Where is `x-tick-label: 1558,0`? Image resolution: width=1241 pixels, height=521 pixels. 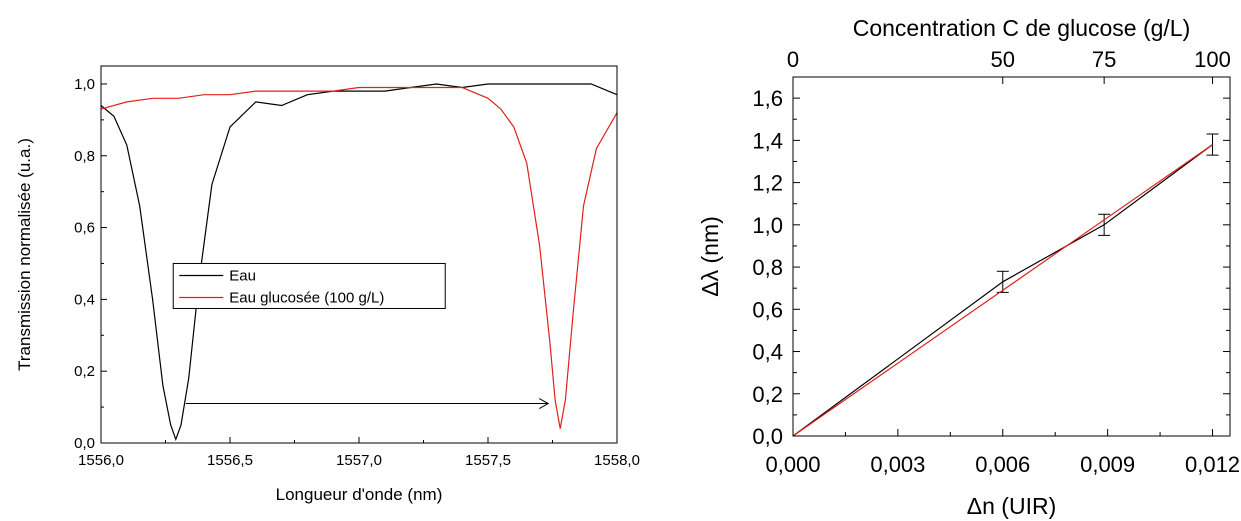
x-tick-label: 1558,0 is located at coordinates (617, 460).